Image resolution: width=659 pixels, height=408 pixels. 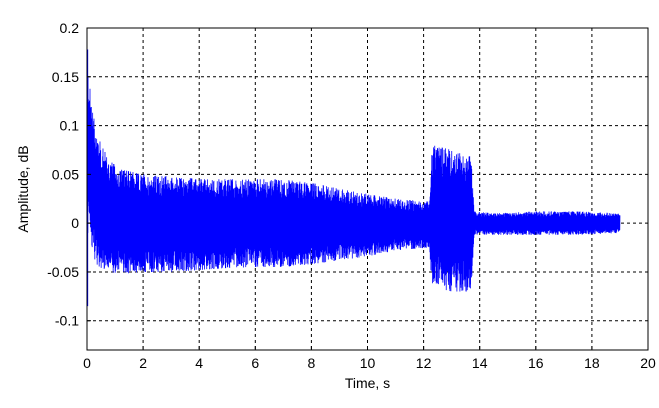 What do you see at coordinates (70, 126) in the screenshot?
I see `y-tick-label: 0.1` at bounding box center [70, 126].